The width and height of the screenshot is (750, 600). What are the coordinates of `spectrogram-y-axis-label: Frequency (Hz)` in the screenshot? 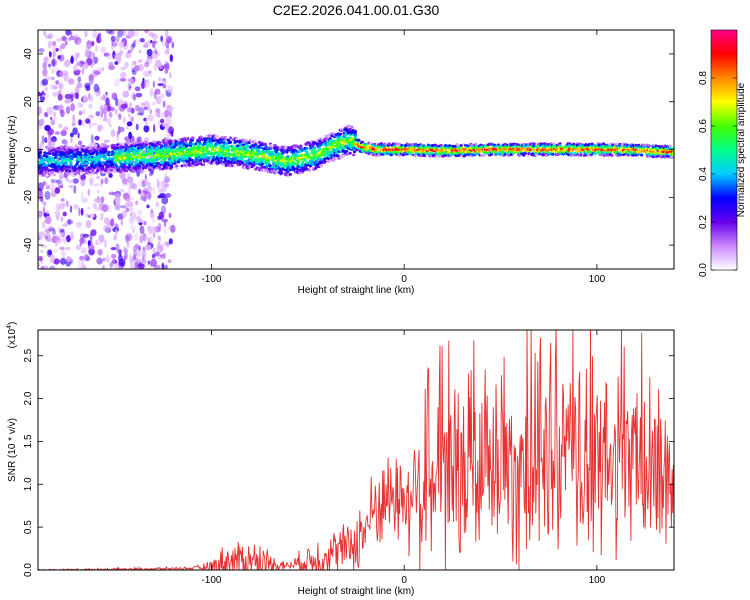 It's located at (12, 150).